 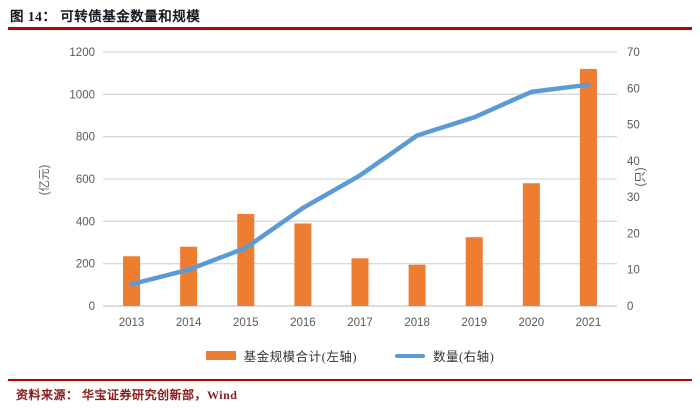 I want to click on legend-item-scale: 基金规模合计(左轴), so click(x=281, y=355).